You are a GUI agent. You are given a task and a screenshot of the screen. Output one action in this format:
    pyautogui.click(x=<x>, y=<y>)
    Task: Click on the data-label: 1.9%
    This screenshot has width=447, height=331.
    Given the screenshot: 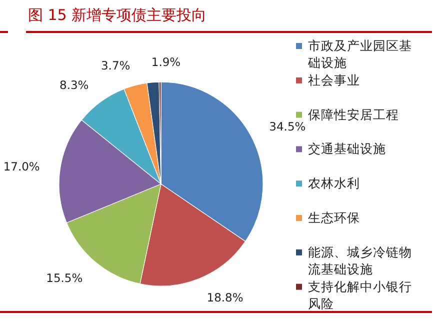 What is the action you would take?
    pyautogui.click(x=166, y=61)
    